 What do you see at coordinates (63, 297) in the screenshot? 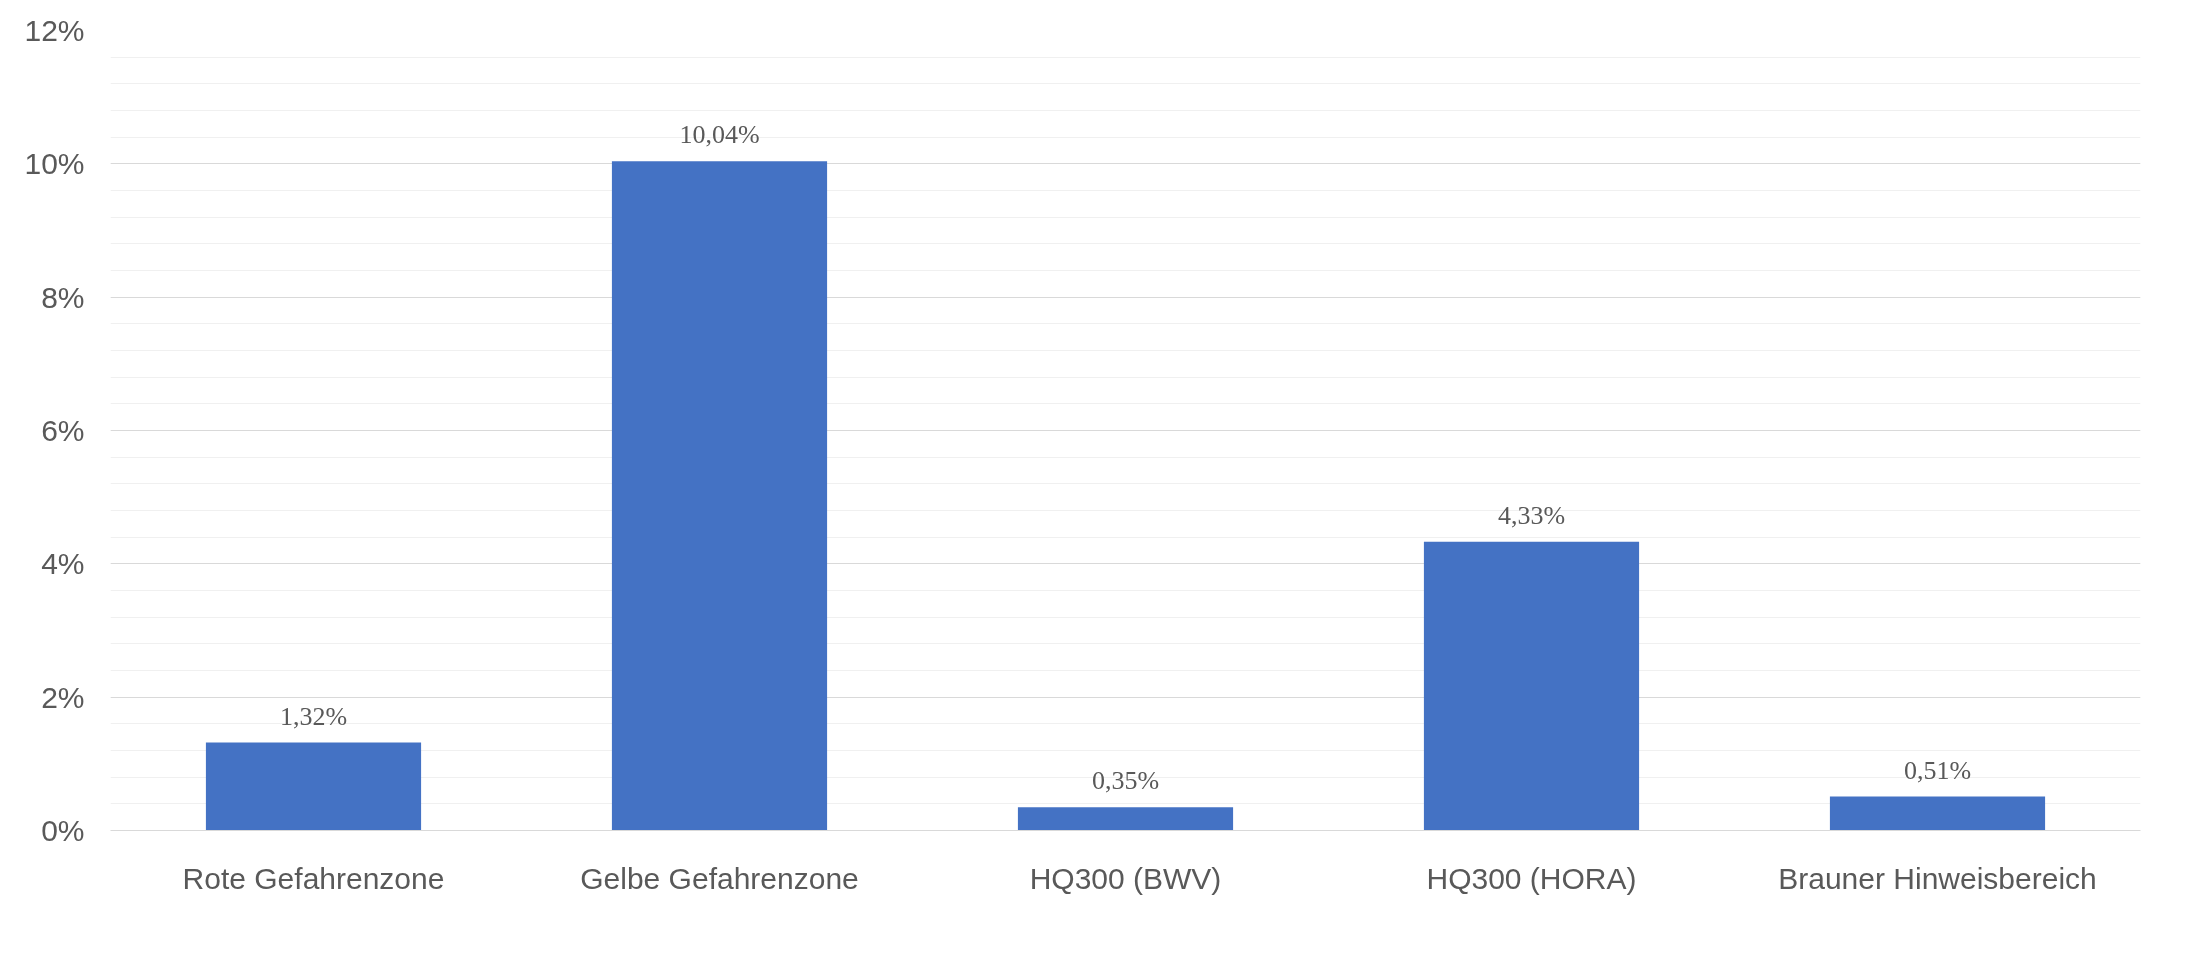
I see `y-tick-label: 8%` at bounding box center [63, 297].